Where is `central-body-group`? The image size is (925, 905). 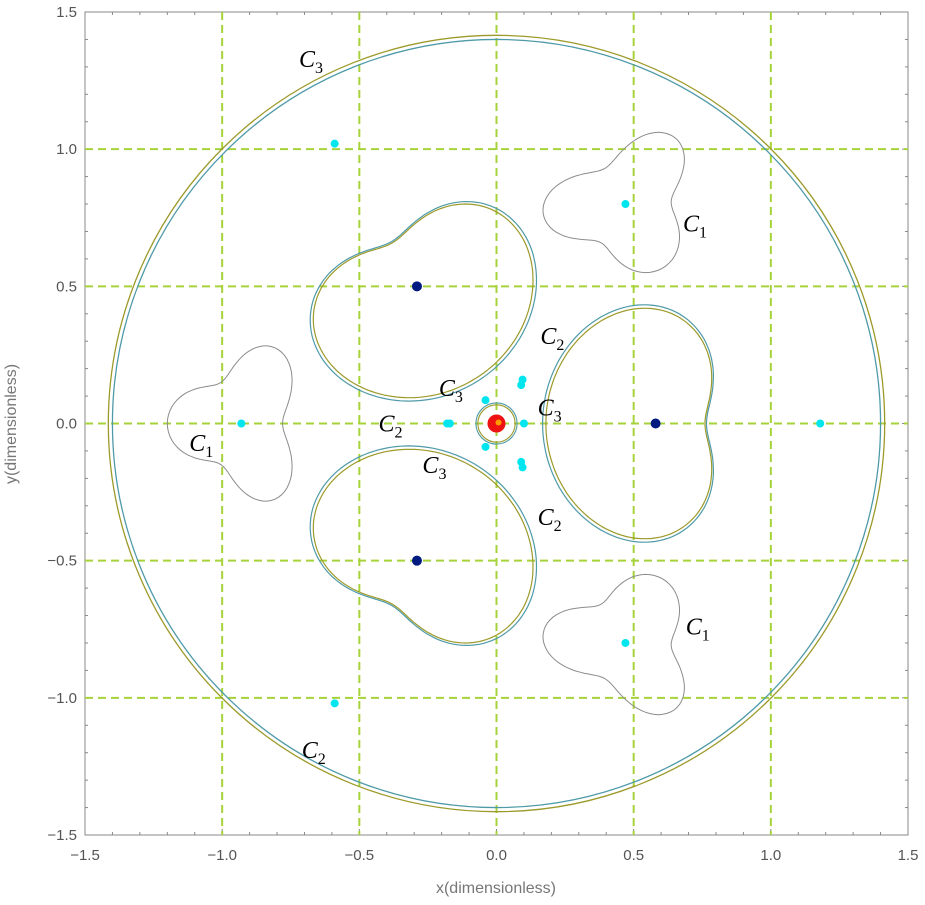
central-body-group is located at coordinates (496, 423).